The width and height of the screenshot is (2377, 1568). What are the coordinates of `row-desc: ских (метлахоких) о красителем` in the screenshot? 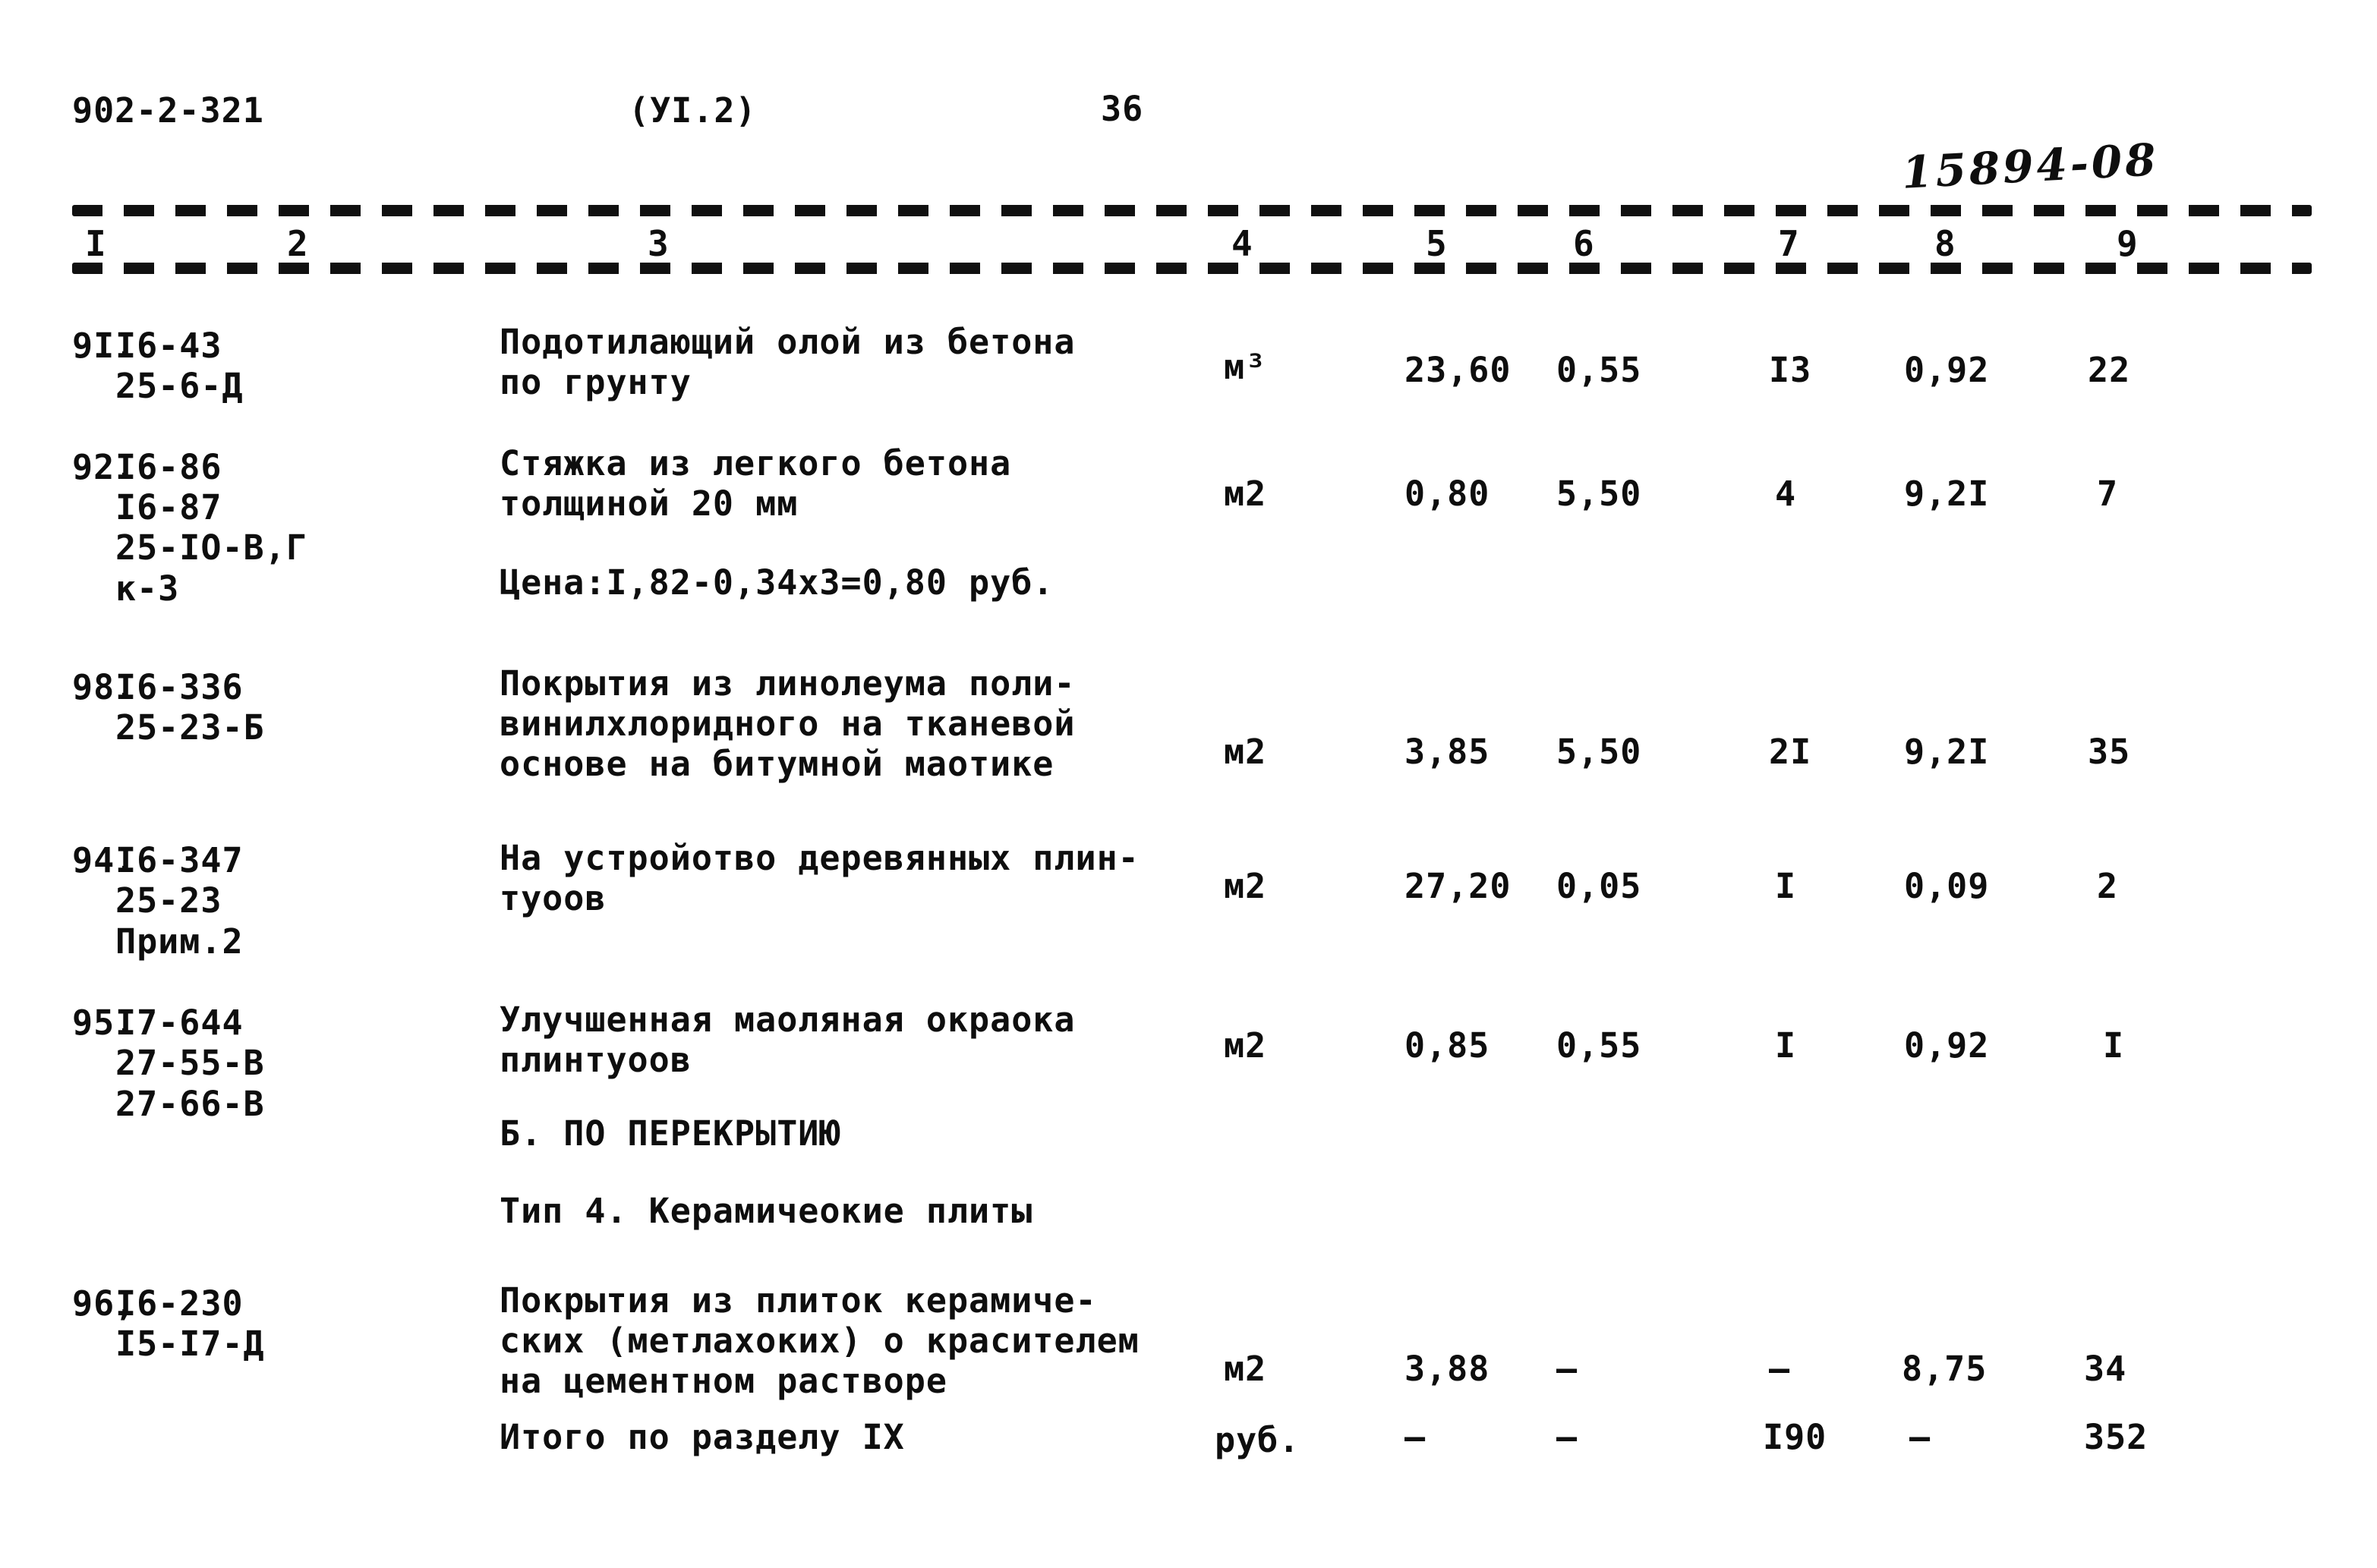 It's located at (820, 1341).